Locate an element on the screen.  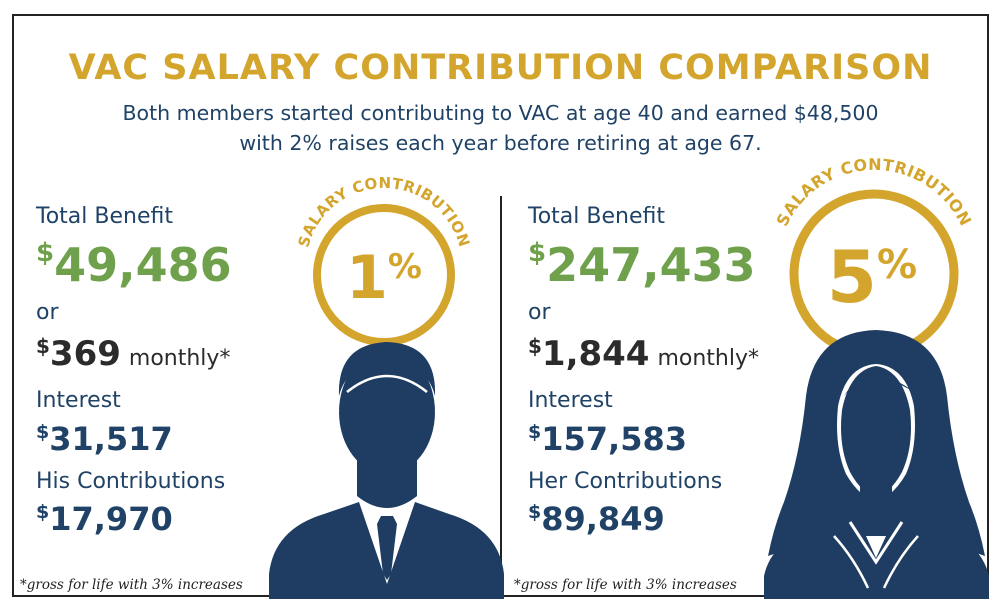
left-total-benefit-currency: $ is located at coordinates (45, 253).